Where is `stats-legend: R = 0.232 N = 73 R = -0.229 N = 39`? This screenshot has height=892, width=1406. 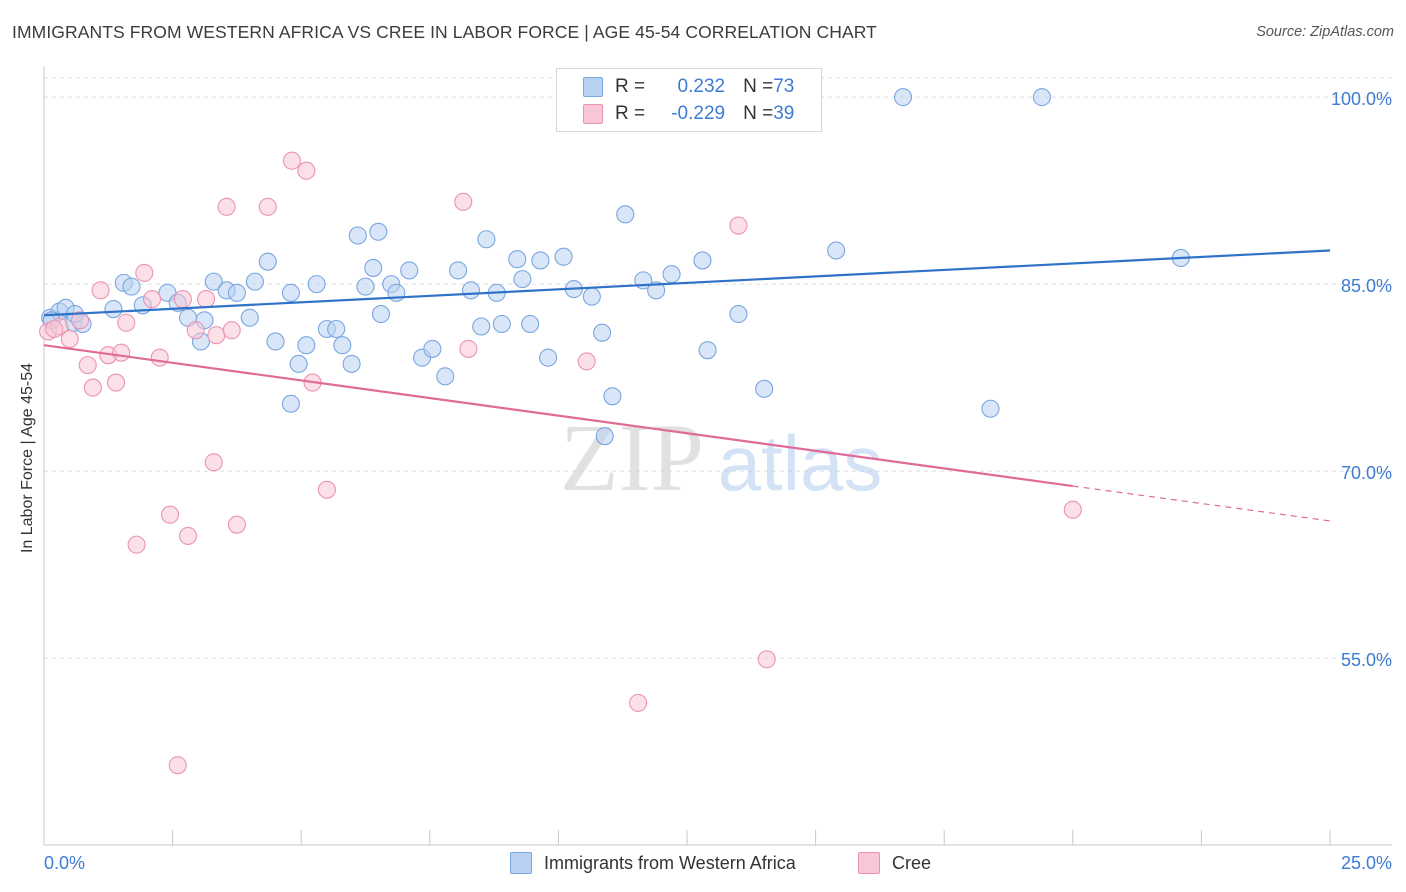
stats-legend: R = 0.232 N = 73 R = -0.229 N = 39 is located at coordinates (689, 100).